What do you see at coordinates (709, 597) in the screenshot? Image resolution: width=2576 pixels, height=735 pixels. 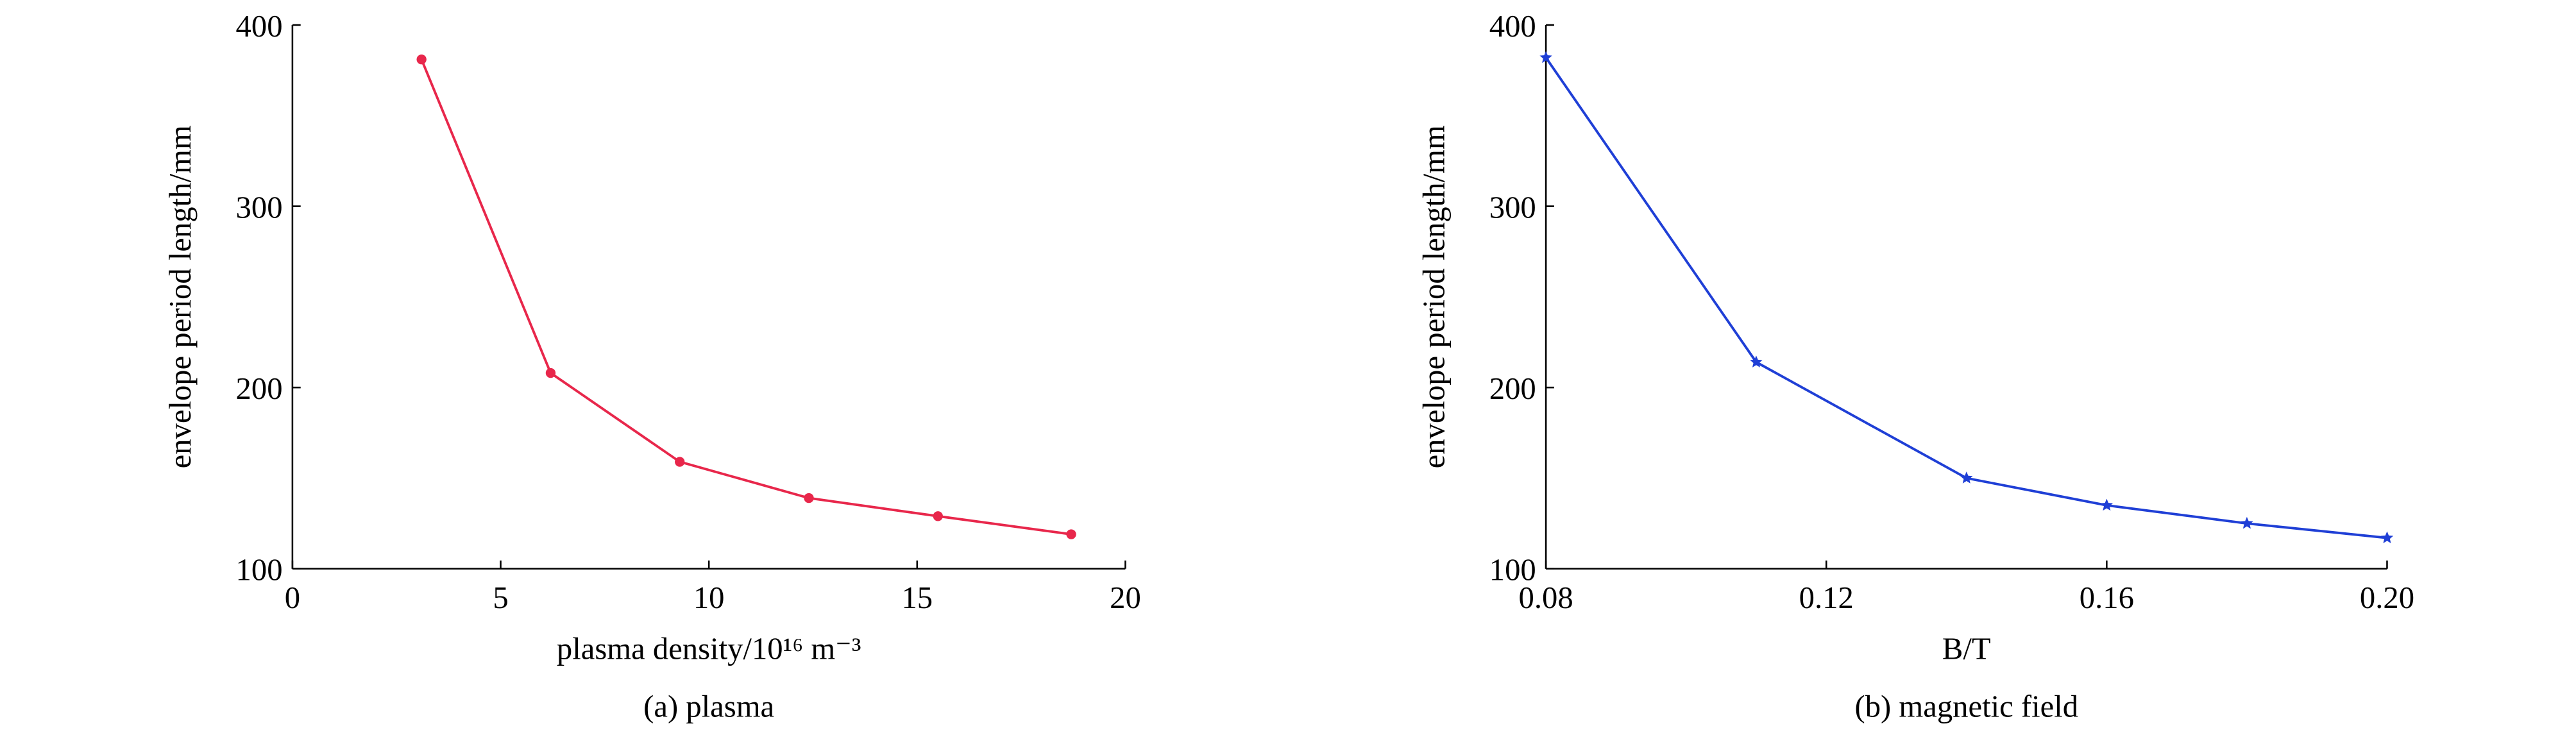 I see `x-tick-label: 10` at bounding box center [709, 597].